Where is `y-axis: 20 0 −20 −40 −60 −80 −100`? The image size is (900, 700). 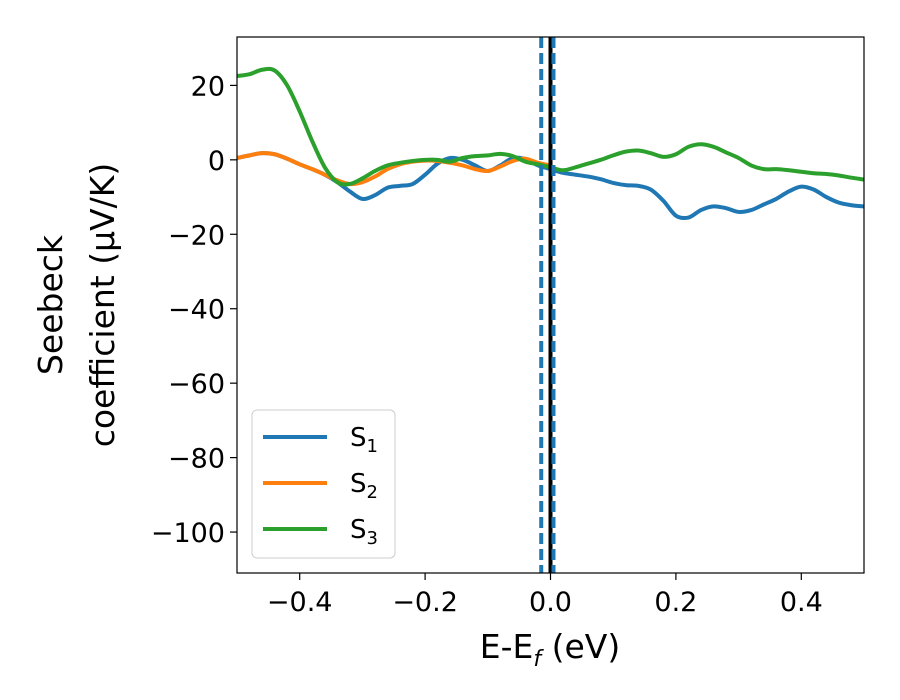 y-axis: 20 0 −20 −40 −60 −80 −100 is located at coordinates (194, 310).